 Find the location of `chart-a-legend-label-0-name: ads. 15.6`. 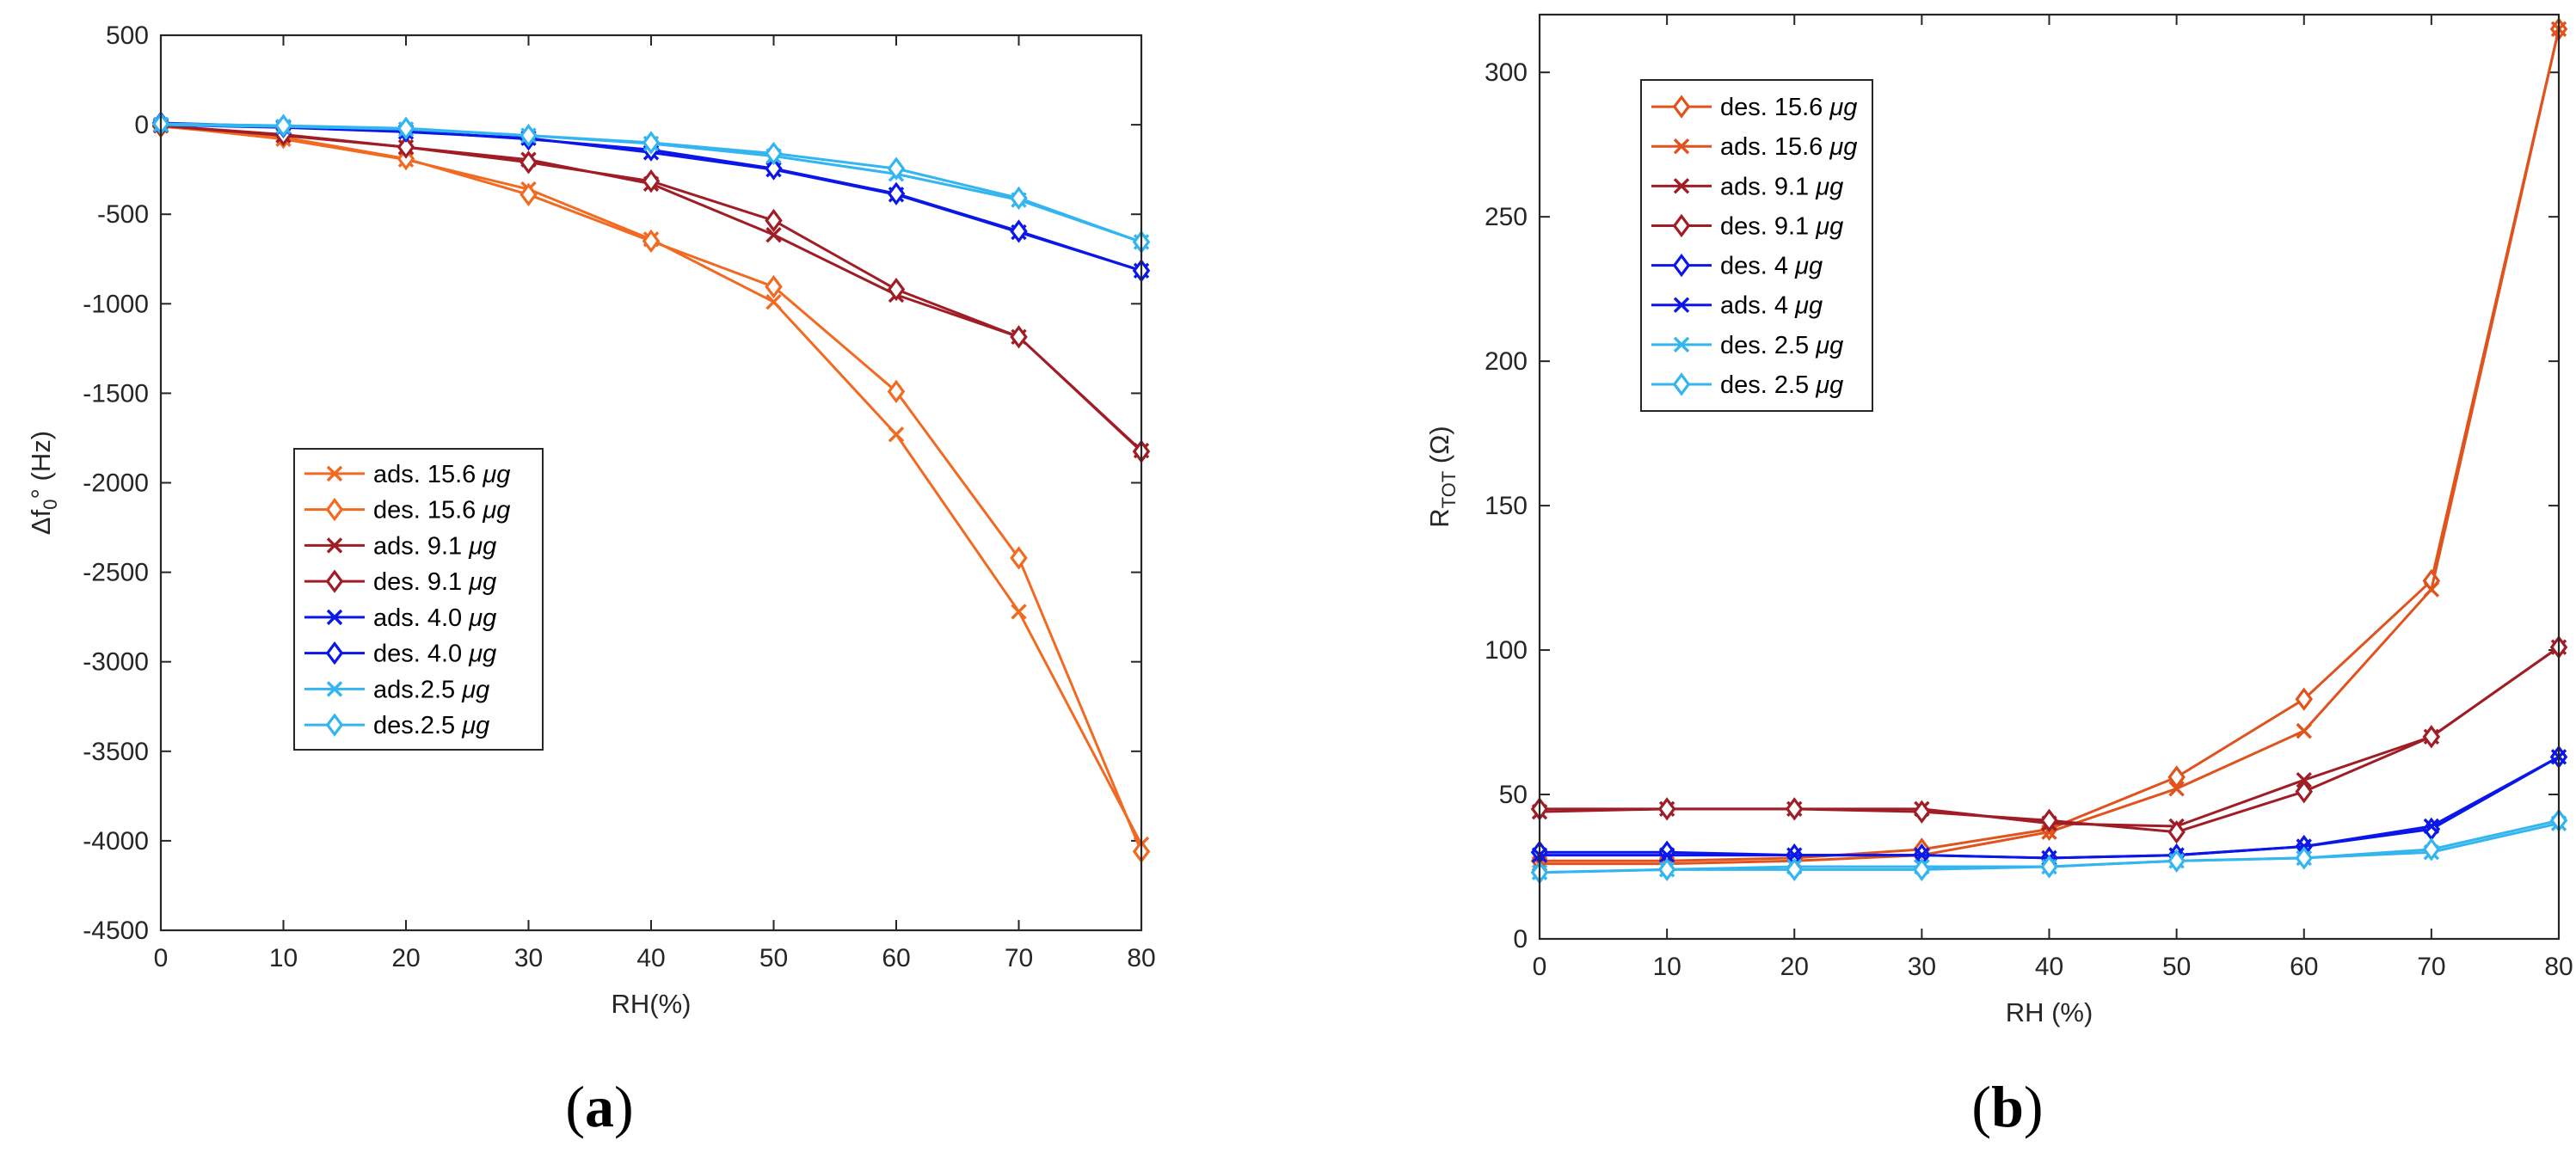

chart-a-legend-label-0-name: ads. 15.6 is located at coordinates (428, 475).